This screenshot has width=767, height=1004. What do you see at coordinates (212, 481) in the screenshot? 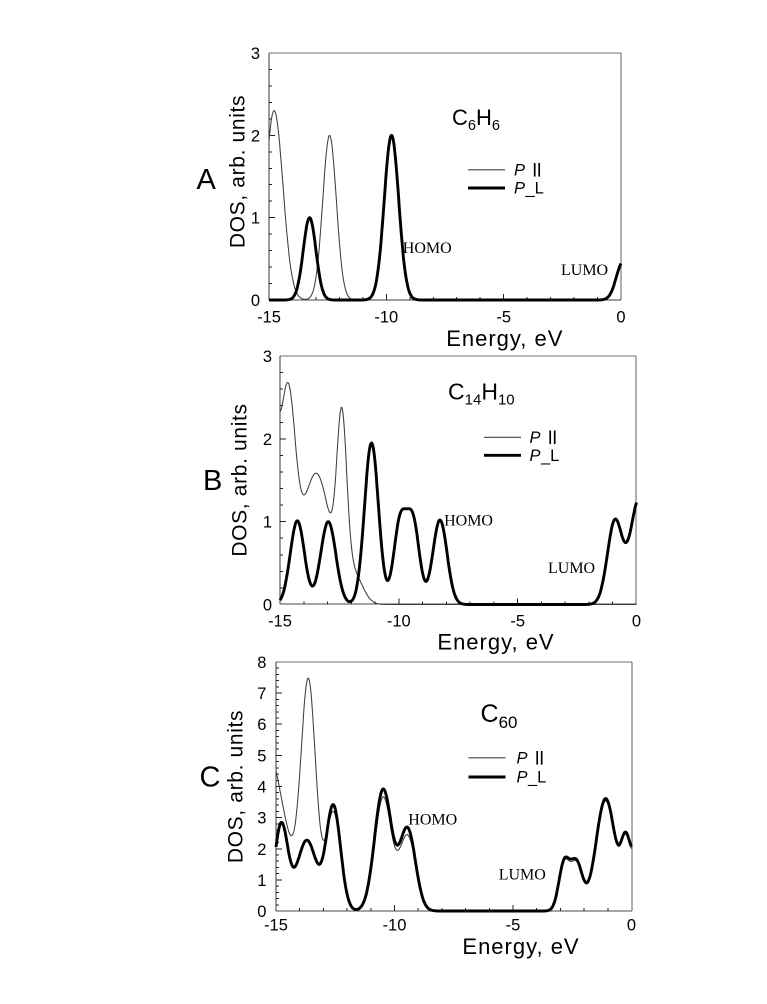
I see `svg-text: B` at bounding box center [212, 481].